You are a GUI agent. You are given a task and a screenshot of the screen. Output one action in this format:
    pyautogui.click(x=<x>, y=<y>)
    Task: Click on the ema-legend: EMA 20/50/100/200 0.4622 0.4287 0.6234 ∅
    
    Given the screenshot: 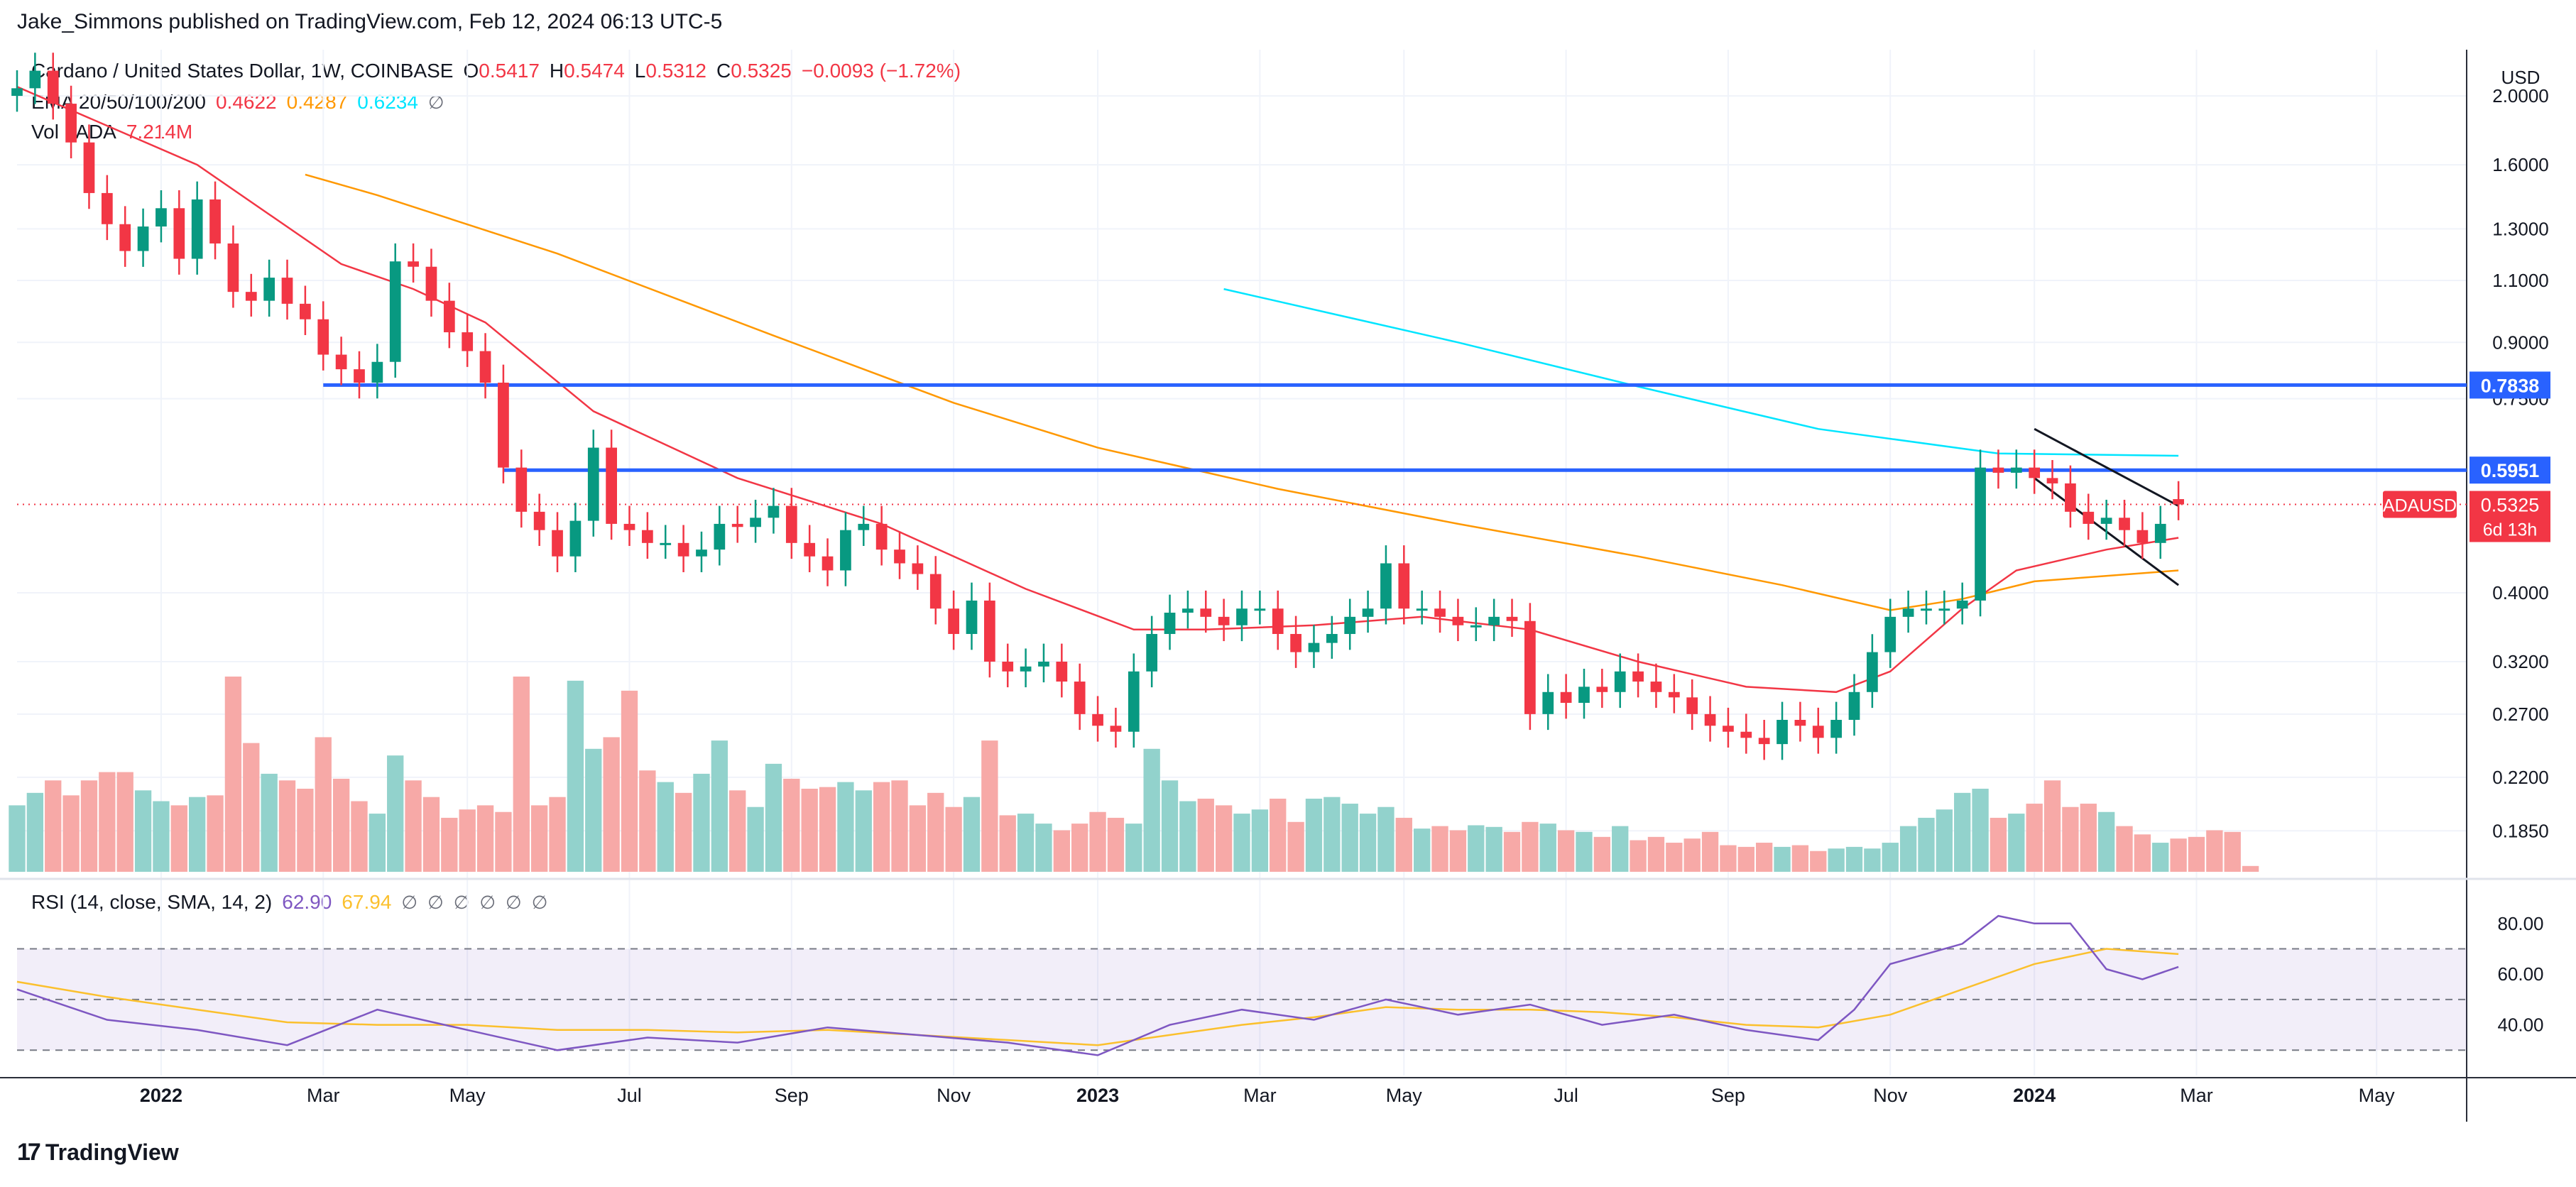 What is the action you would take?
    pyautogui.click(x=237, y=102)
    